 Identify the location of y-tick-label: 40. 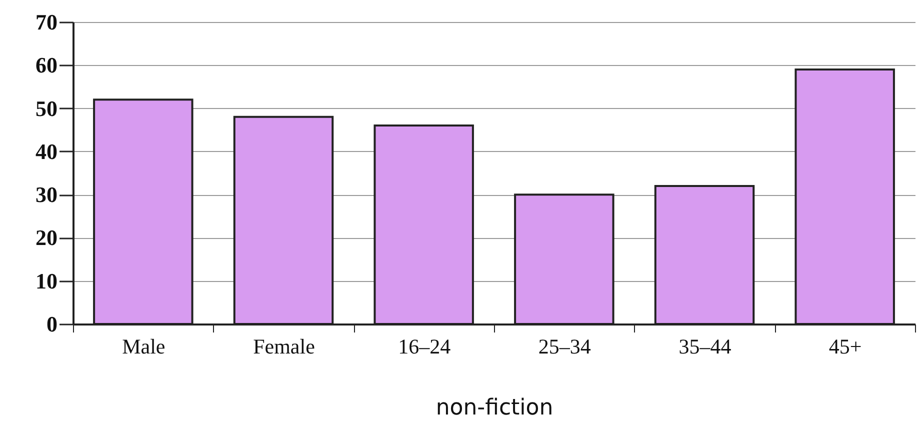
(47, 151).